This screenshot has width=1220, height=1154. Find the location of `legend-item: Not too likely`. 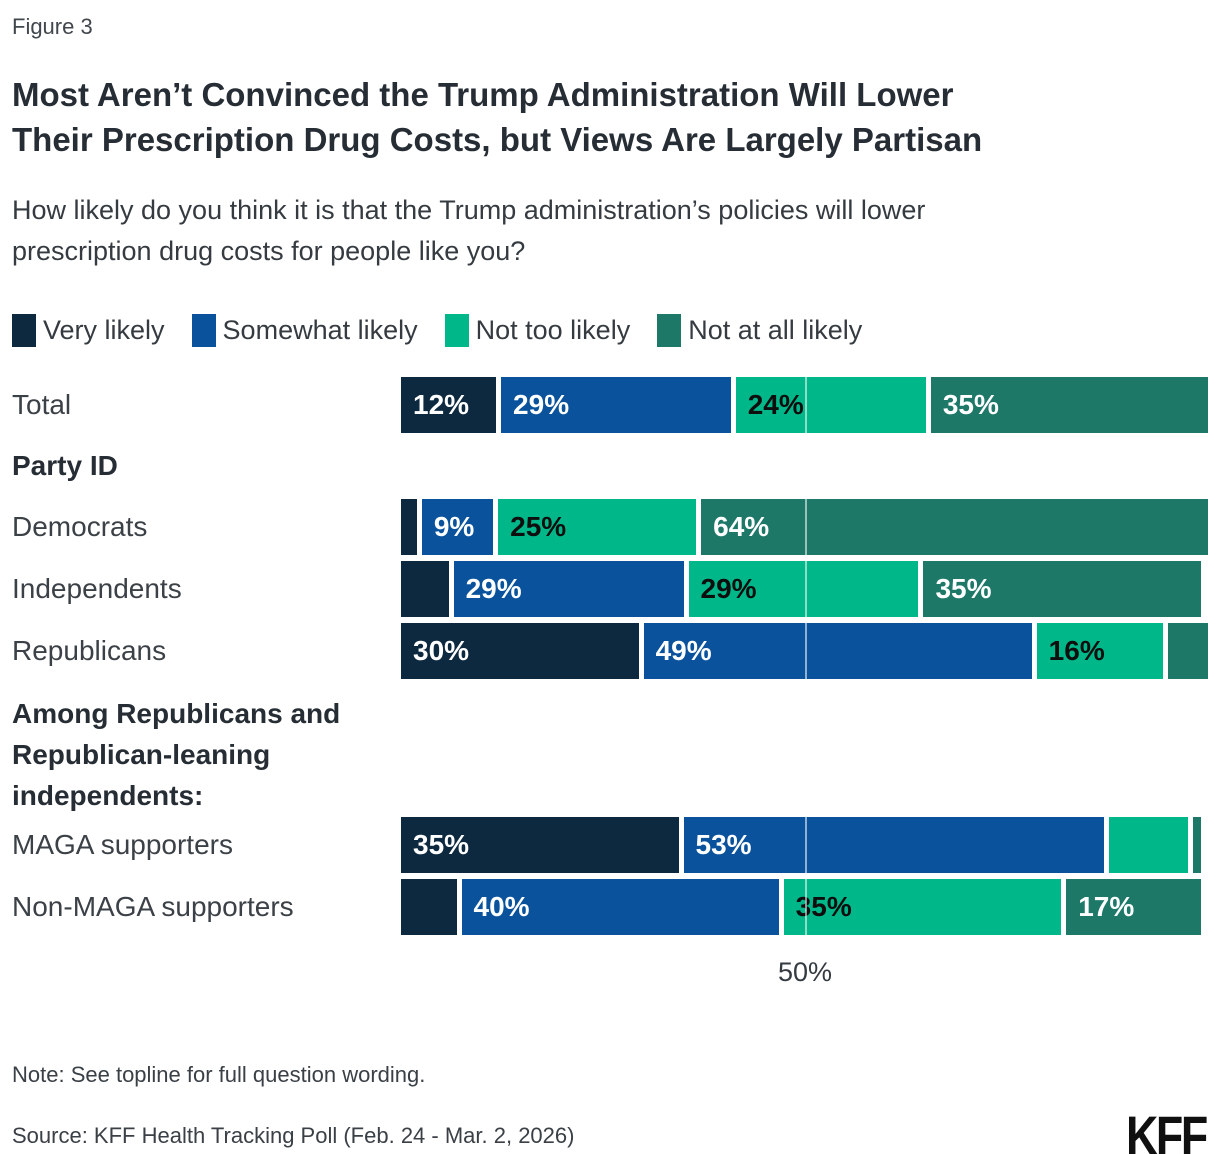

legend-item: Not too likely is located at coordinates (537, 330).